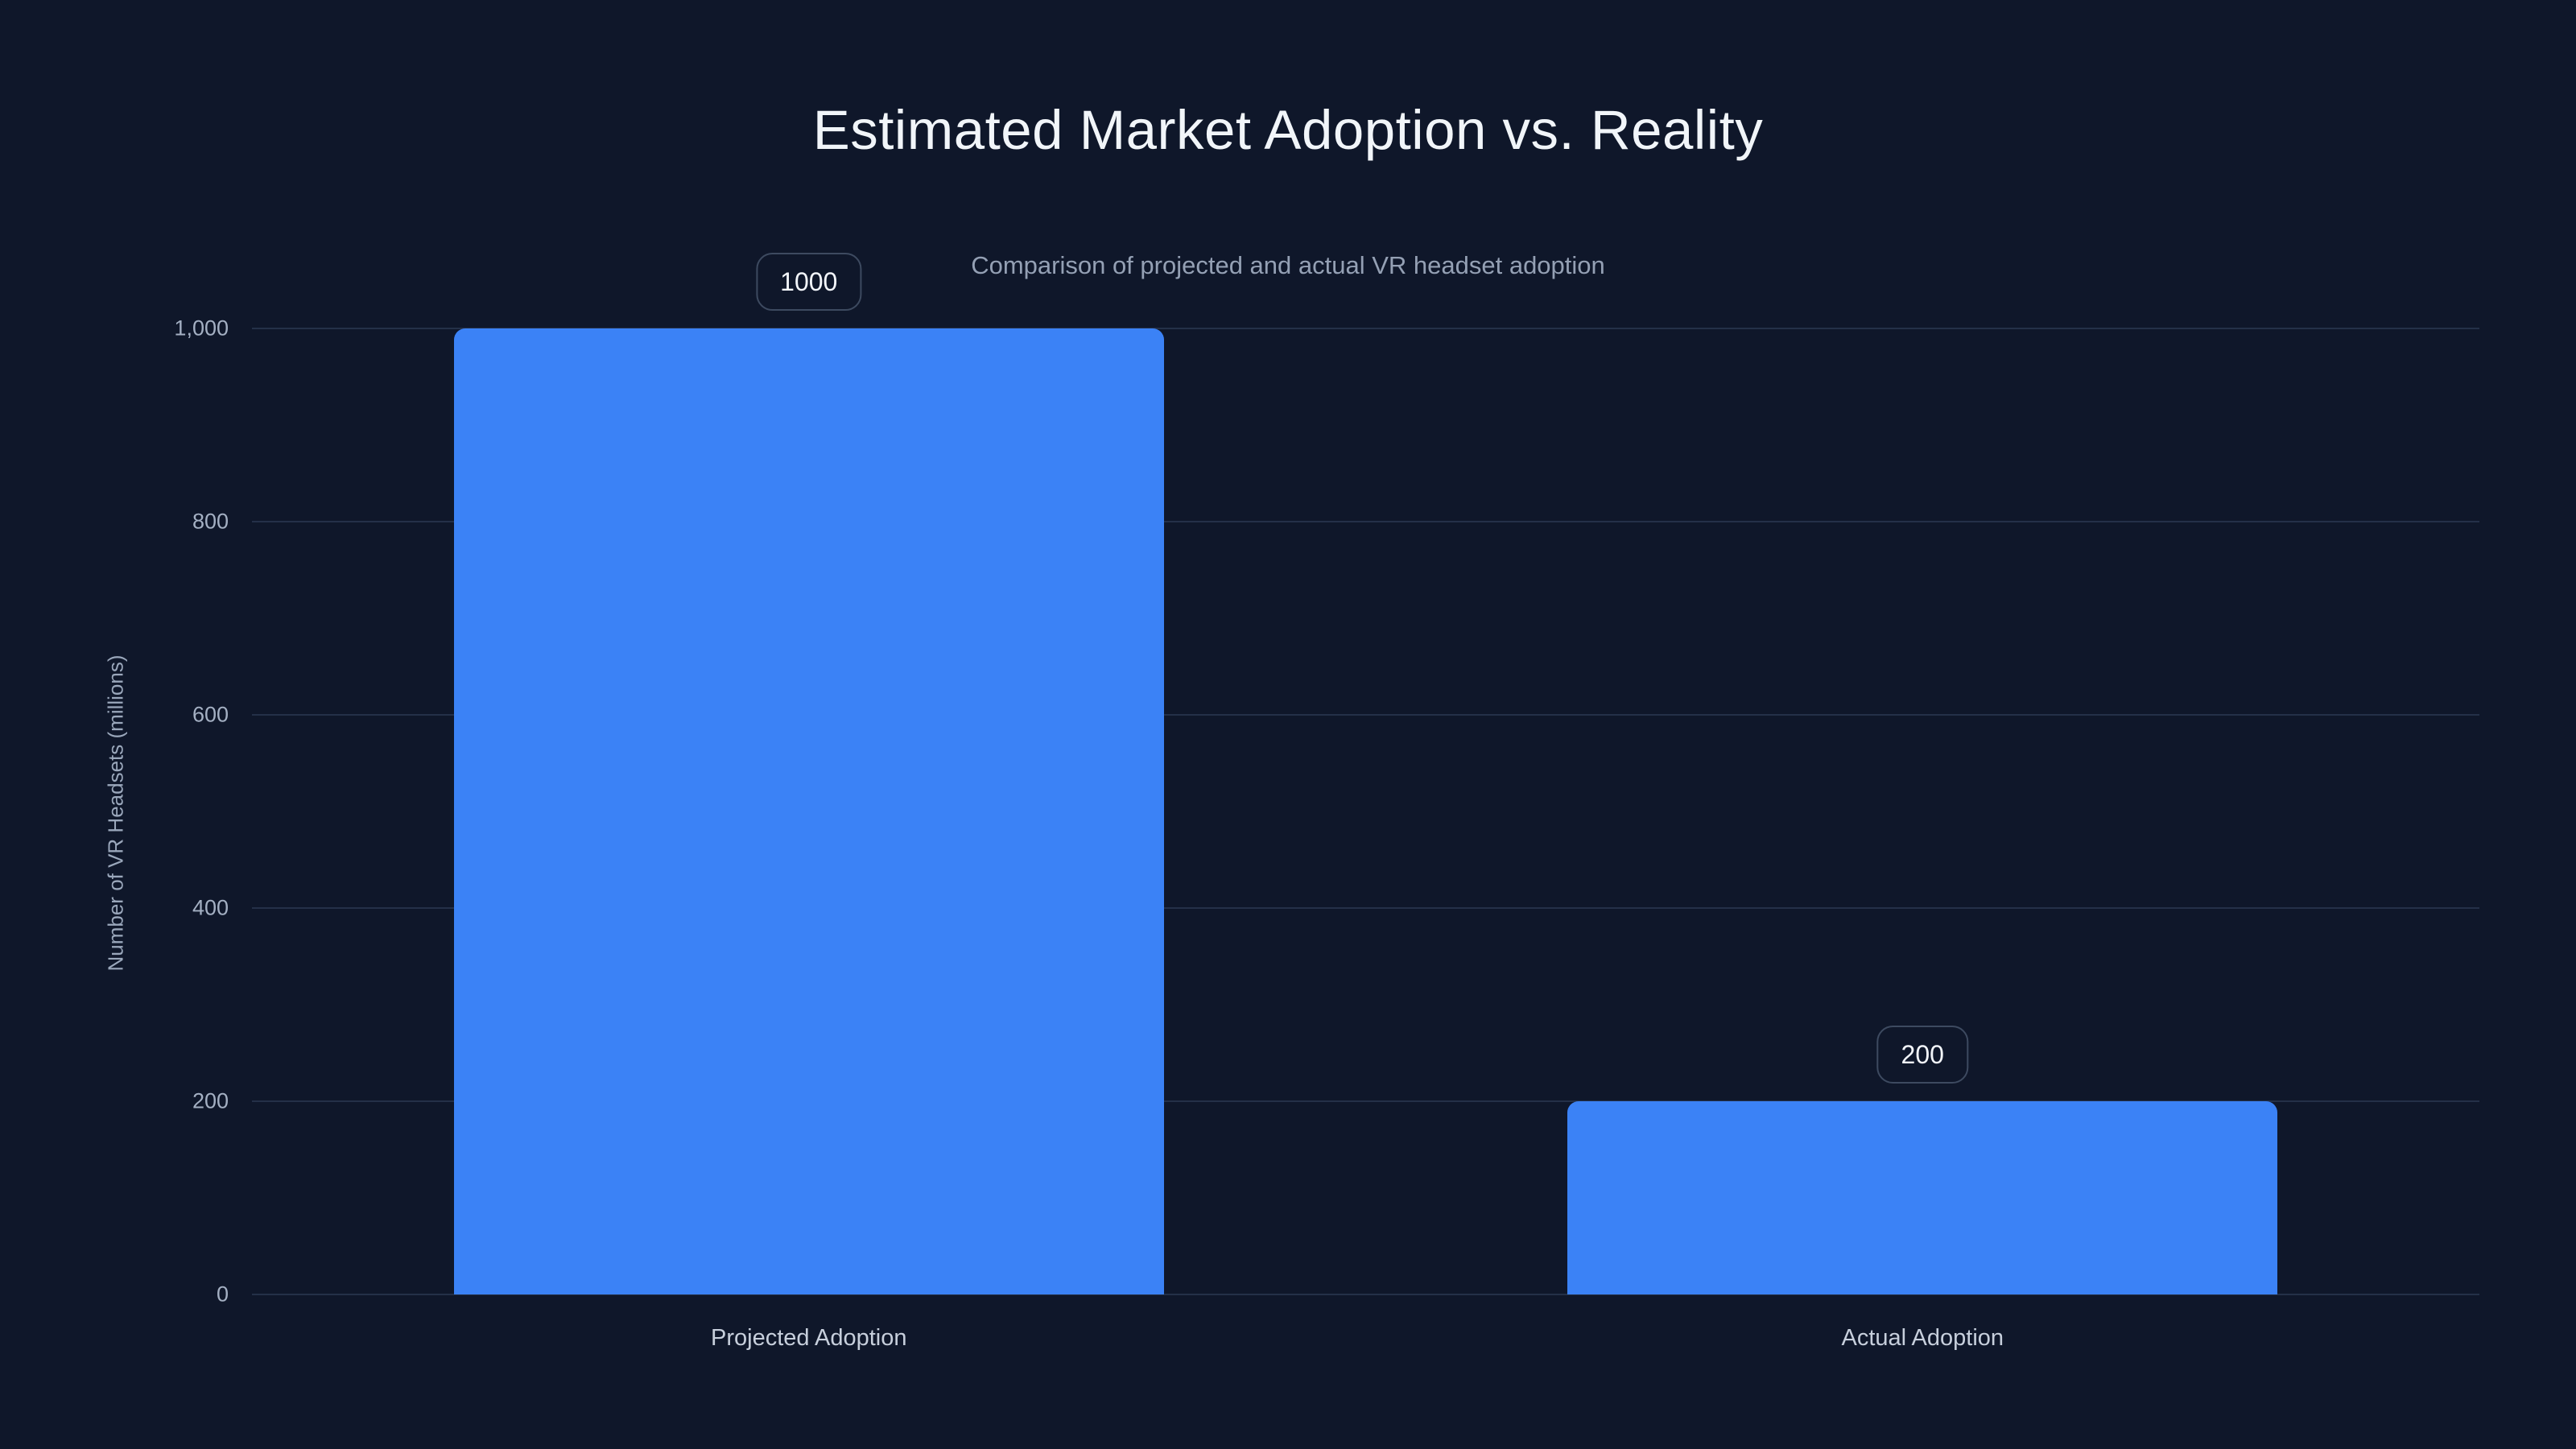 The width and height of the screenshot is (2576, 1449). I want to click on chart-title: Estimated Market Adoption vs. Reality, so click(1288, 130).